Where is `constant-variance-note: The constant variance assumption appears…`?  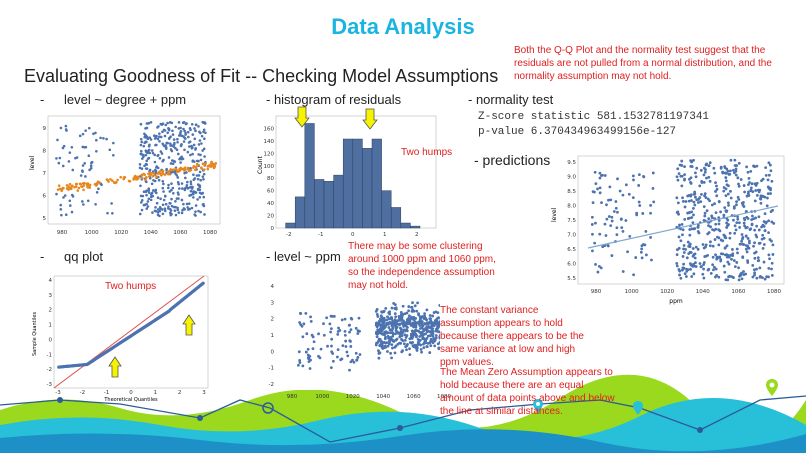
constant-variance-note: The constant variance assumption appears… is located at coordinates (515, 336).